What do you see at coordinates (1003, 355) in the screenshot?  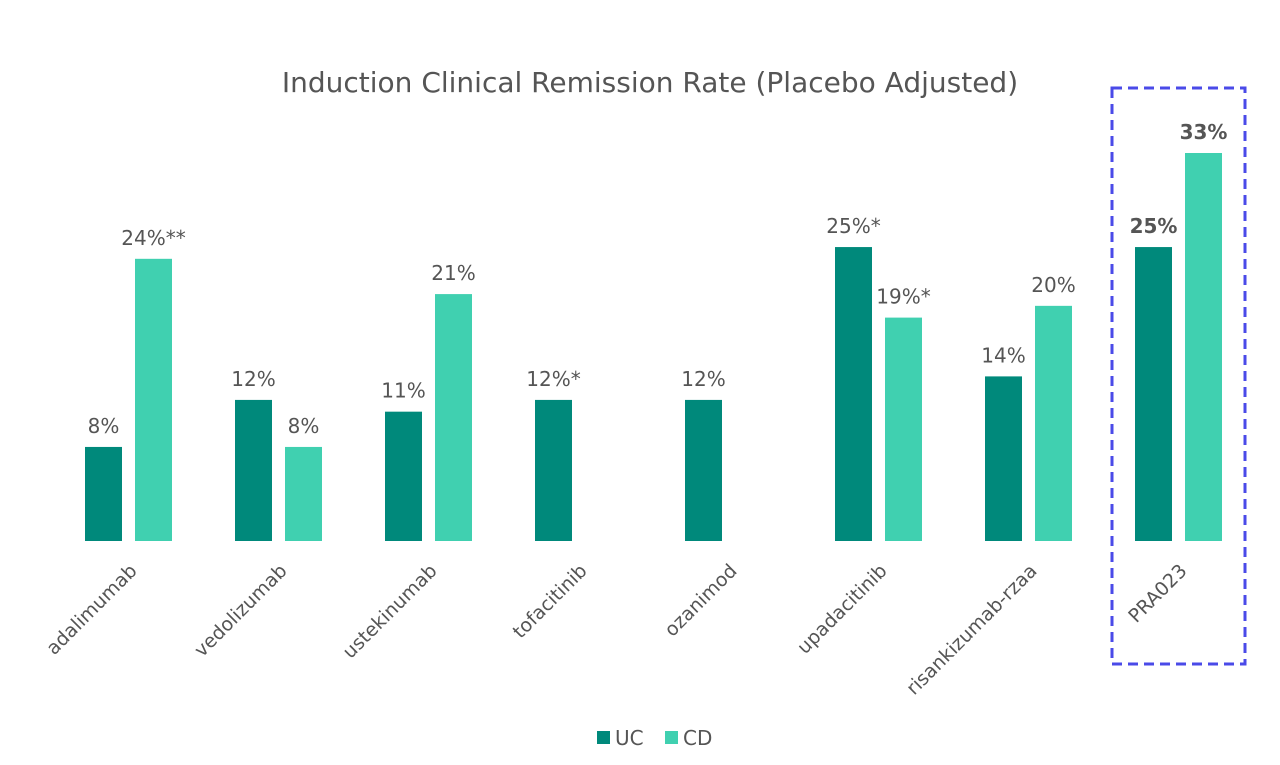 I see `value-label: 14%` at bounding box center [1003, 355].